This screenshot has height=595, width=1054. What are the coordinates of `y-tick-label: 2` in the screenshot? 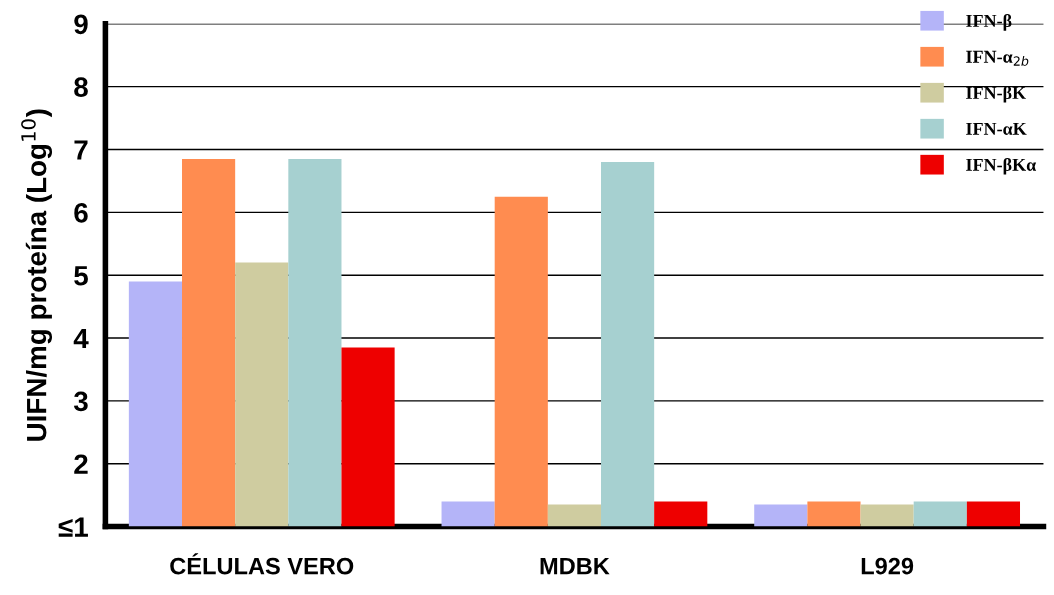 It's located at (81, 464).